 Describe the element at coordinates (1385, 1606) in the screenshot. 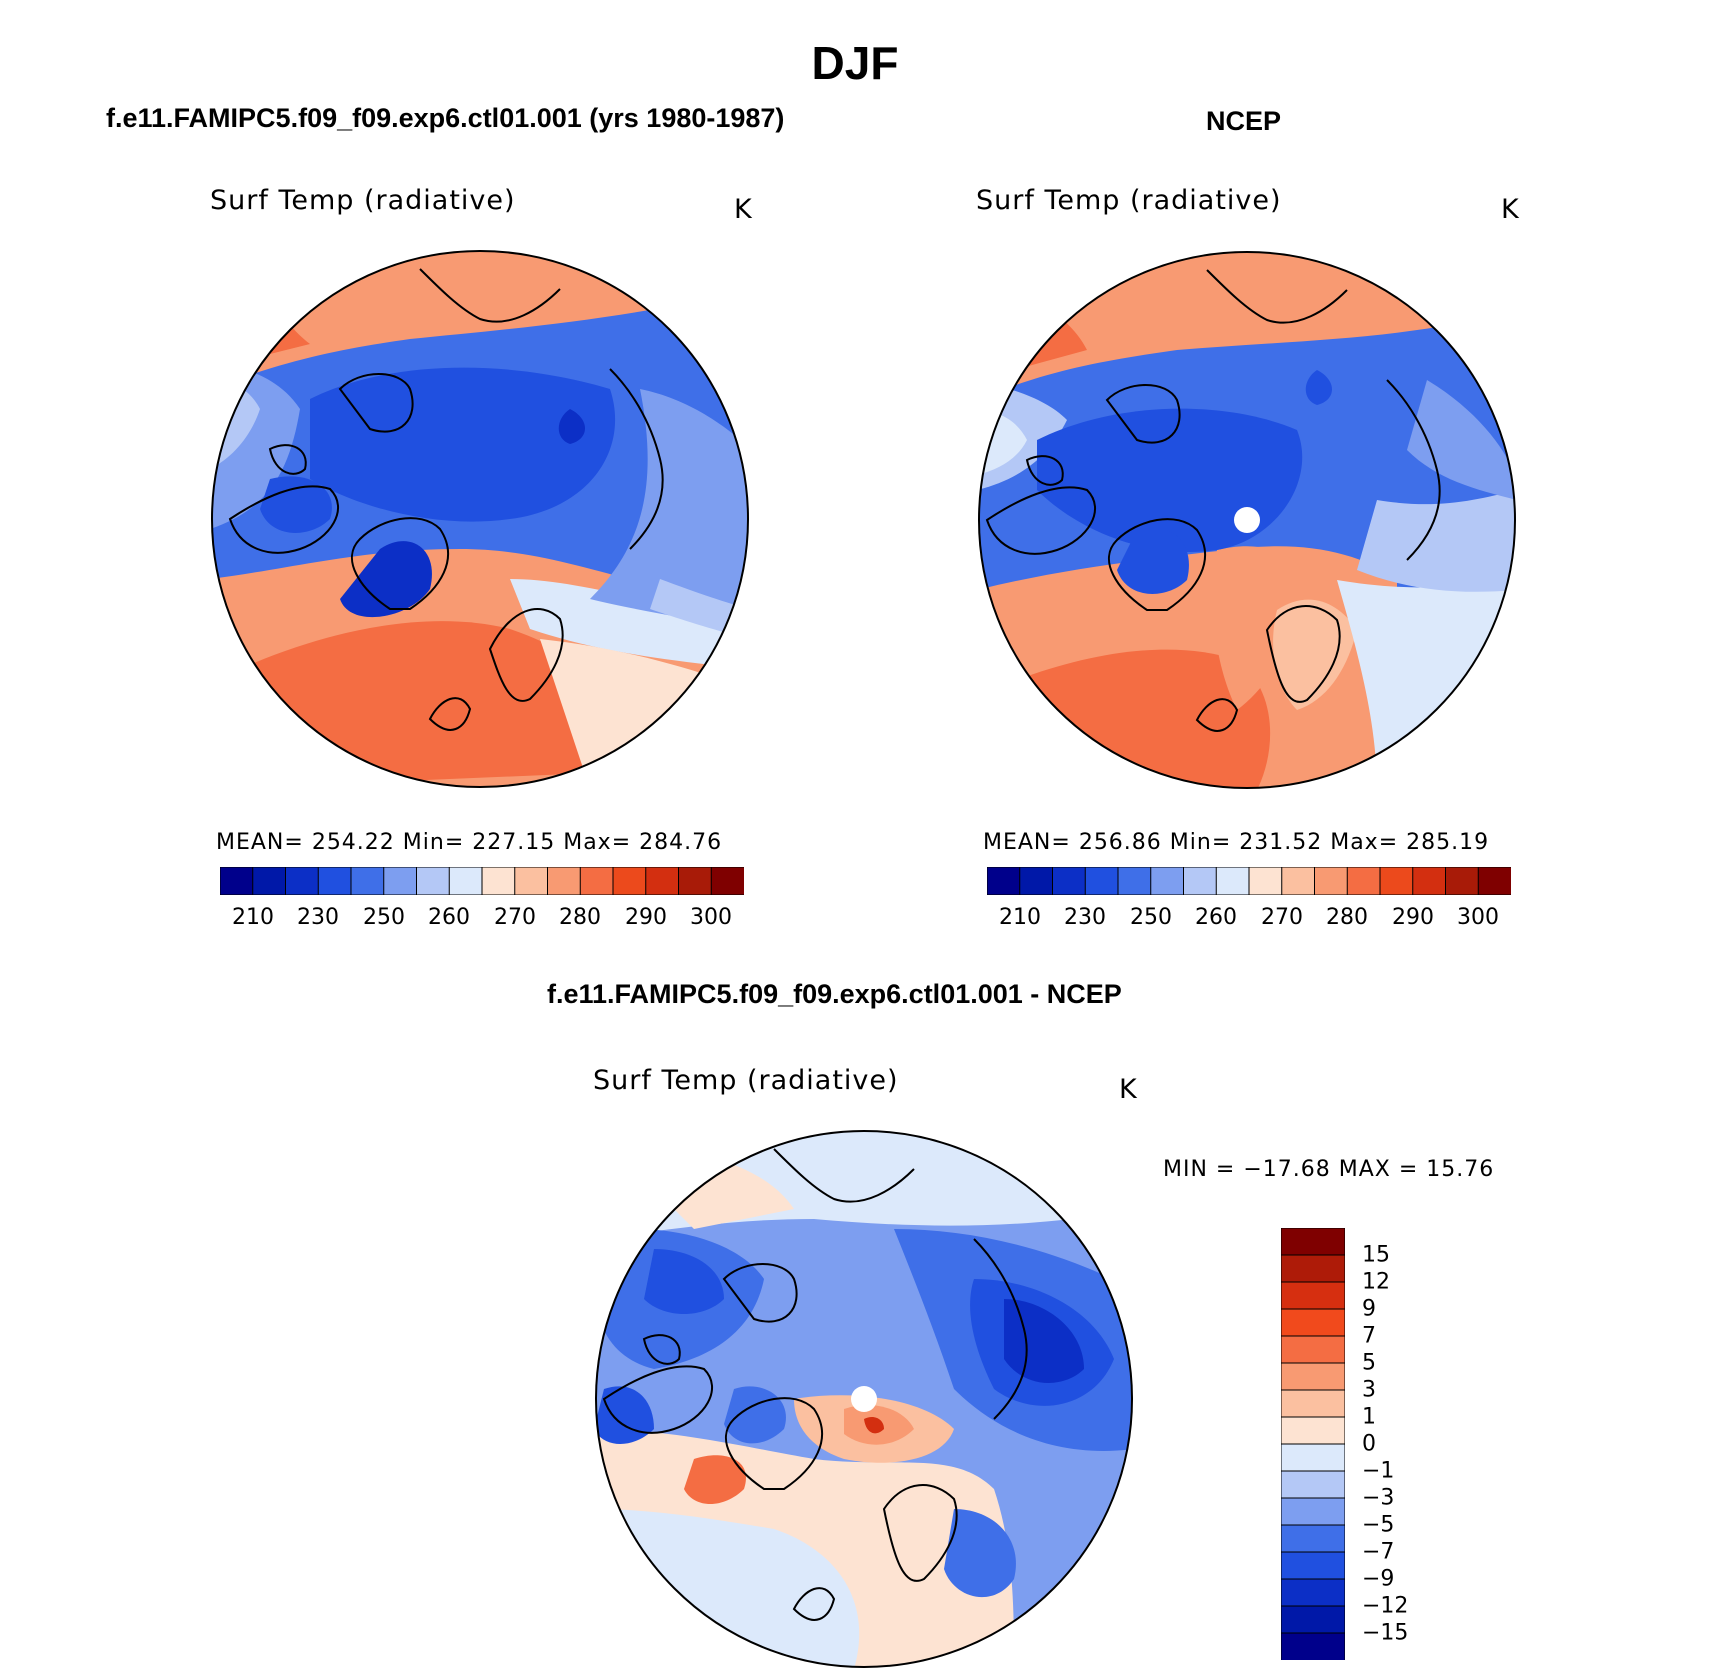

I see `panel-3-tick-label: −12` at that location.